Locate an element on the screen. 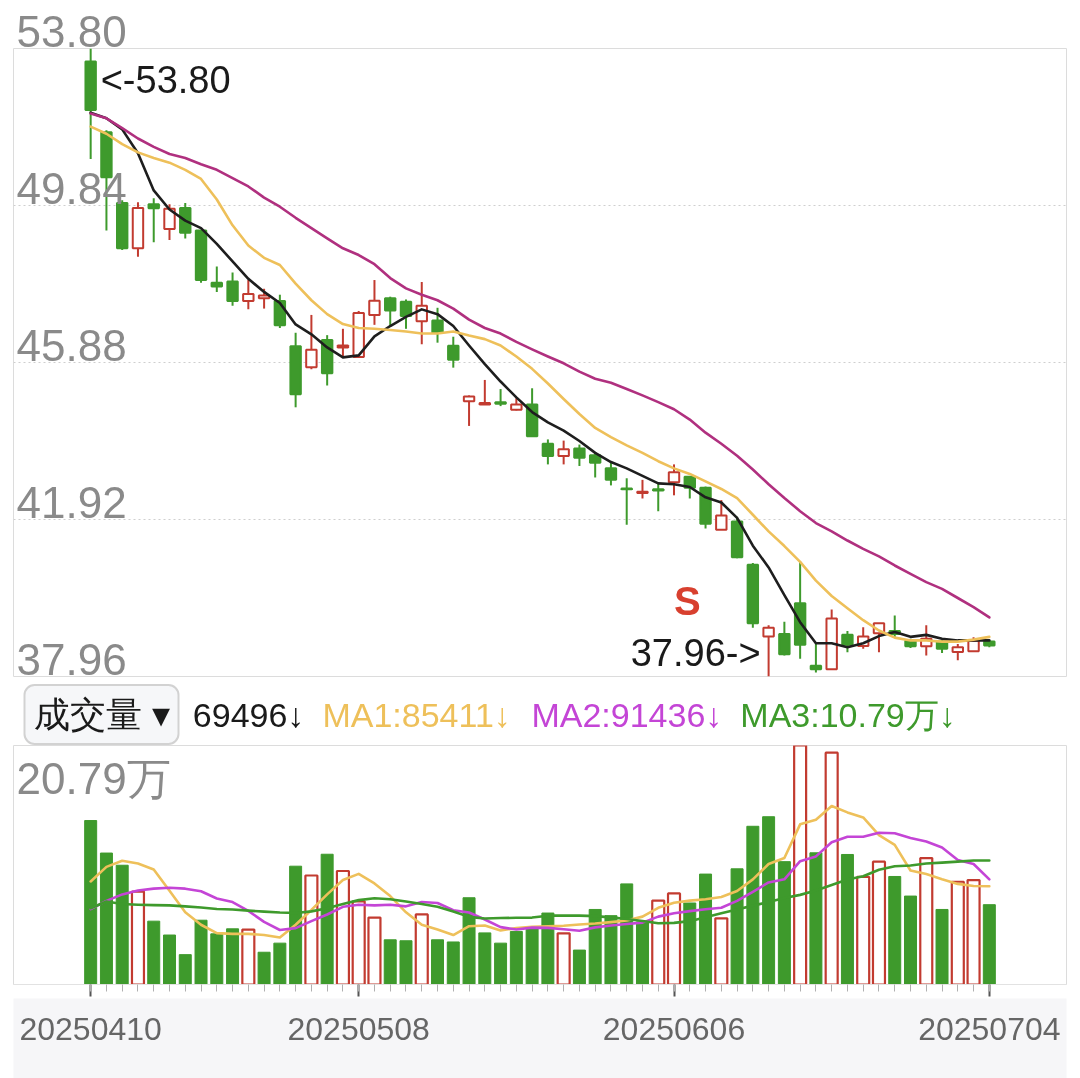 The image size is (1080, 1078). y-tick-label: 45.88 is located at coordinates (71, 345).